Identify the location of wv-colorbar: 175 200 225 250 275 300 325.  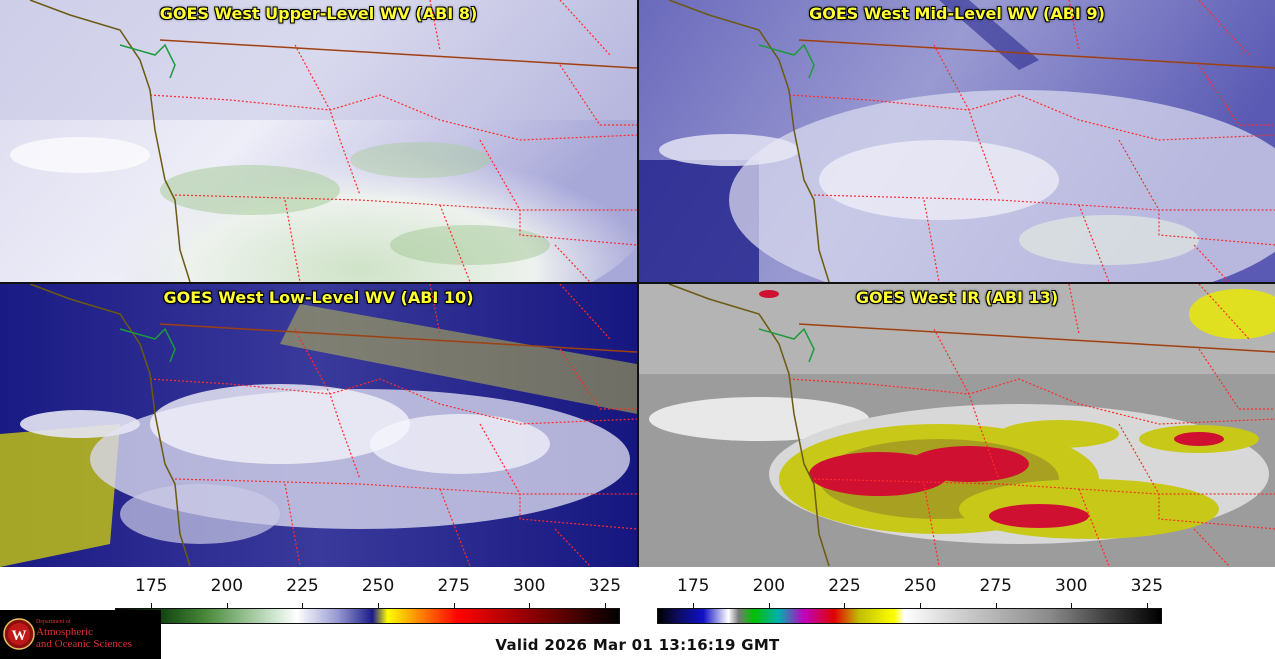
(368, 601).